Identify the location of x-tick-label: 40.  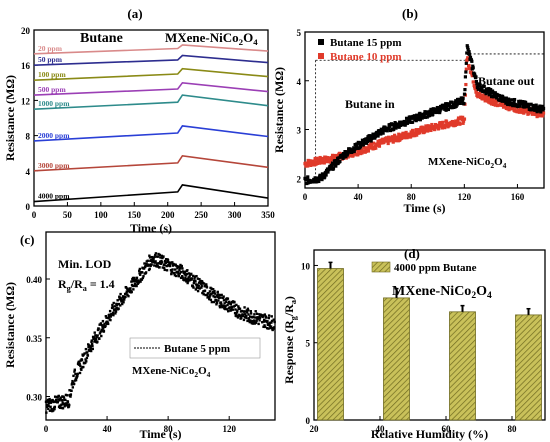
(108, 429).